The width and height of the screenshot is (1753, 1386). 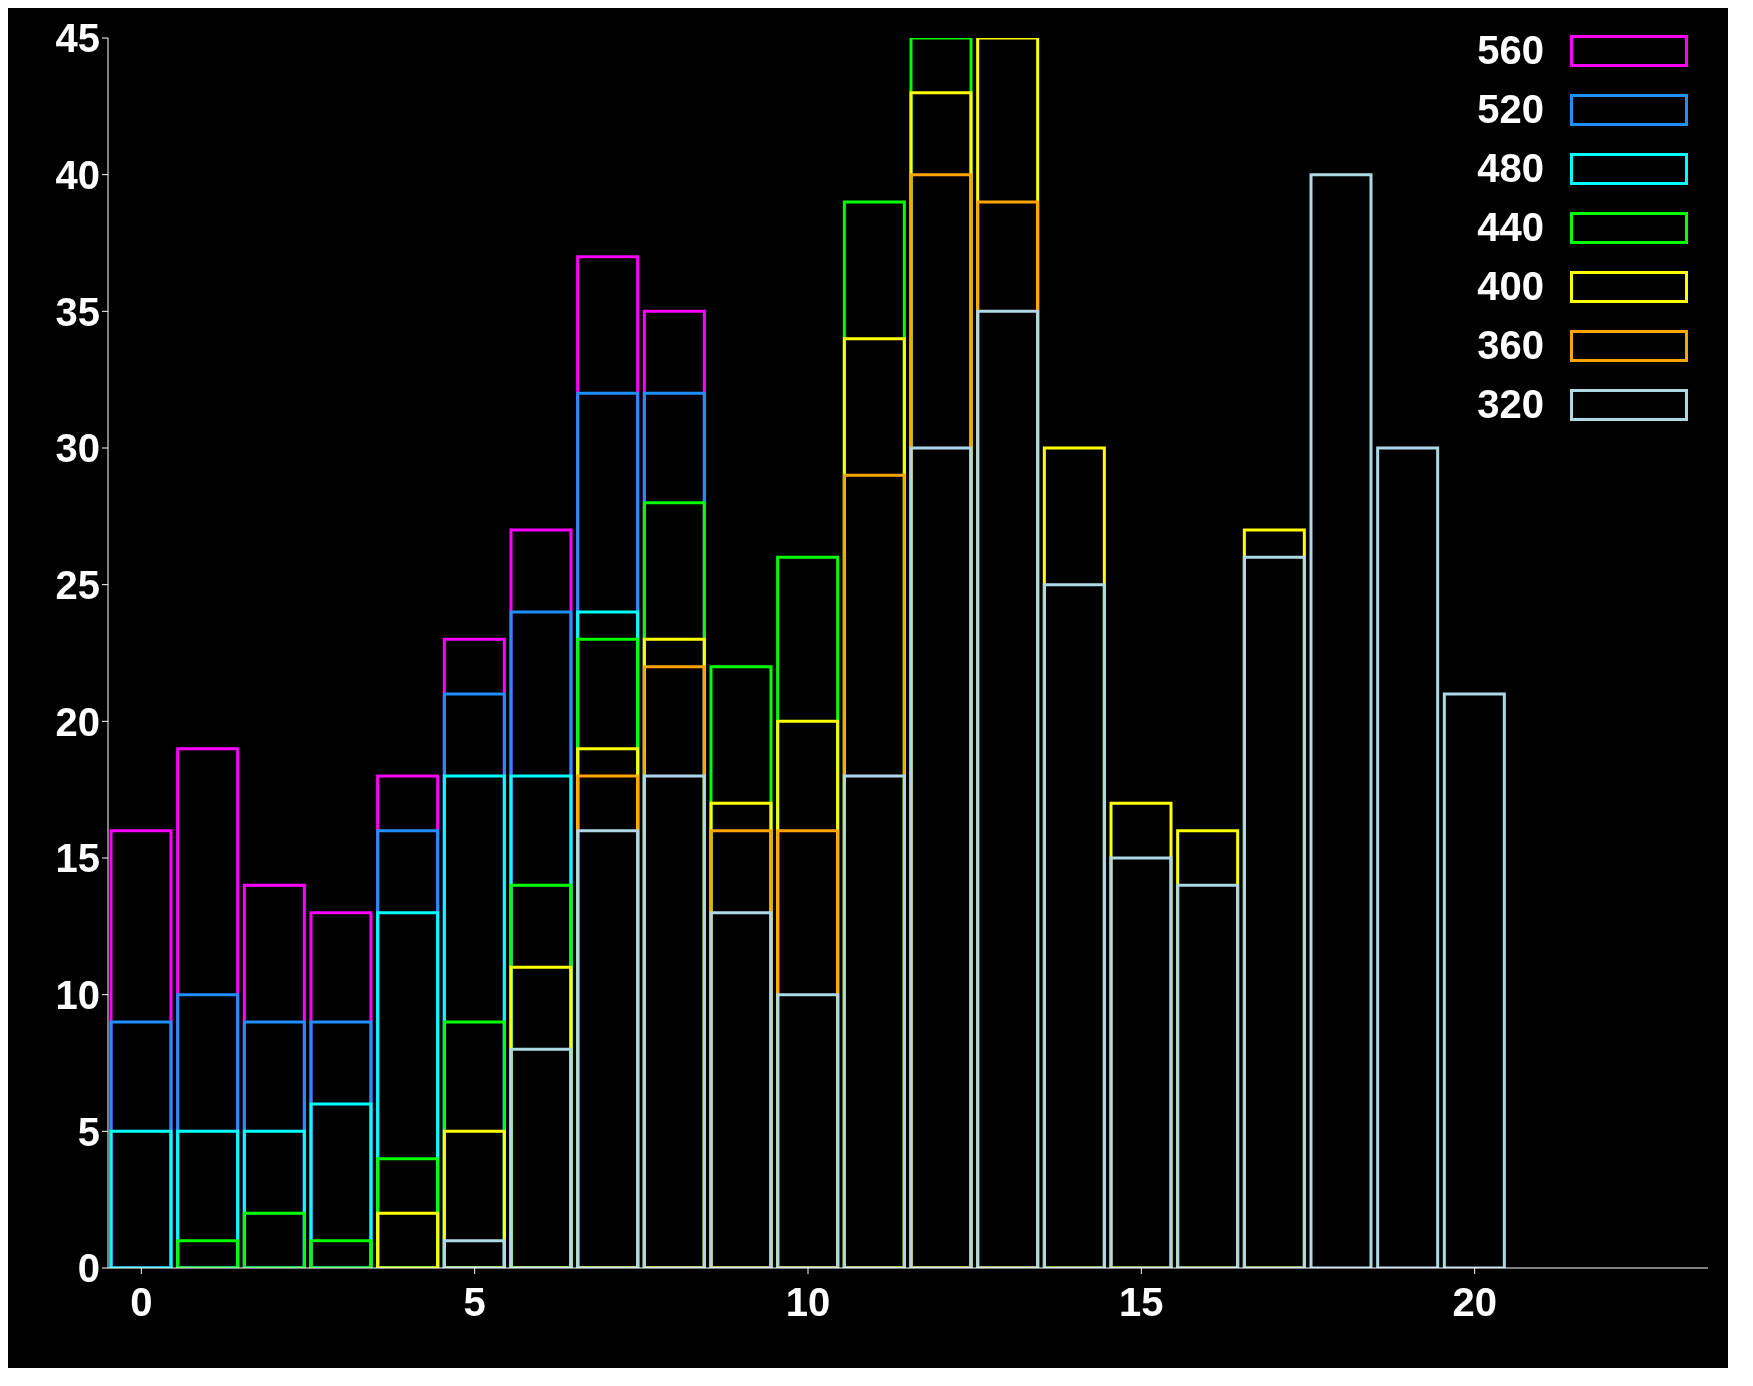 What do you see at coordinates (77, 858) in the screenshot?
I see `y-tick-label: 15` at bounding box center [77, 858].